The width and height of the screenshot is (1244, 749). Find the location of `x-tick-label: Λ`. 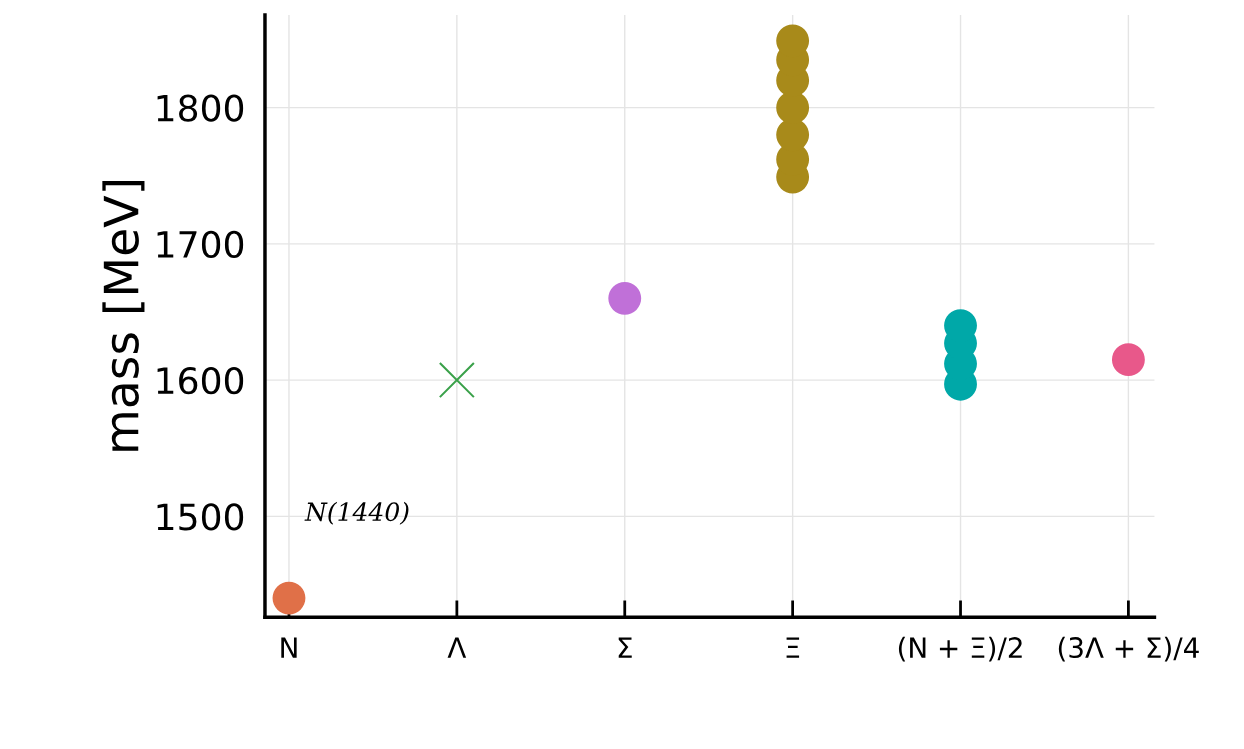

x-tick-label: Λ is located at coordinates (457, 647).